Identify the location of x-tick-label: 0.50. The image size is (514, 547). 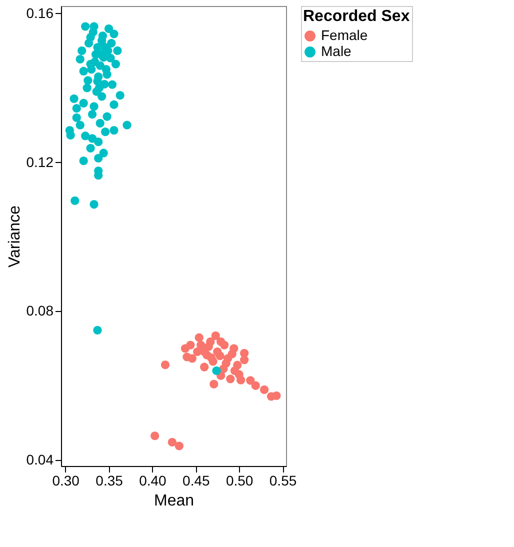
(240, 480).